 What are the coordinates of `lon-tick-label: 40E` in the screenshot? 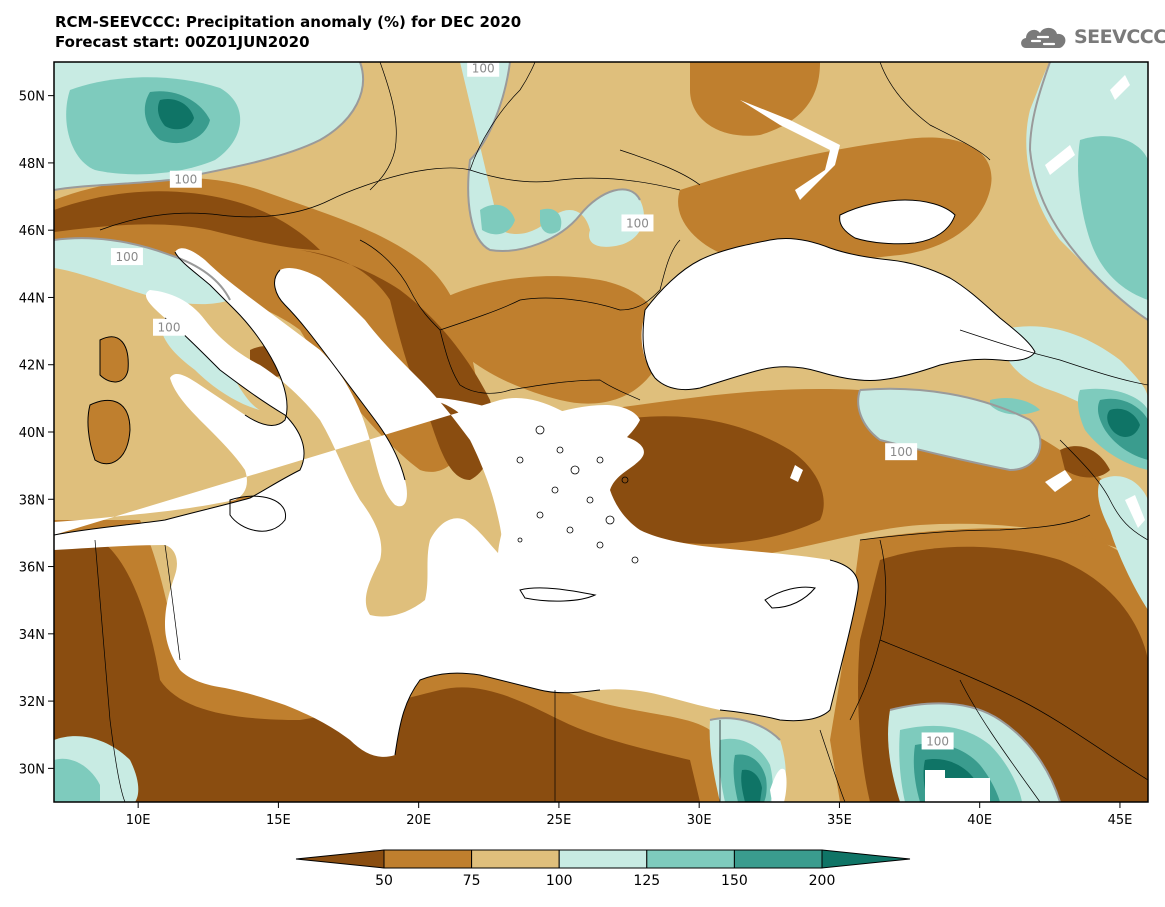 It's located at (979, 820).